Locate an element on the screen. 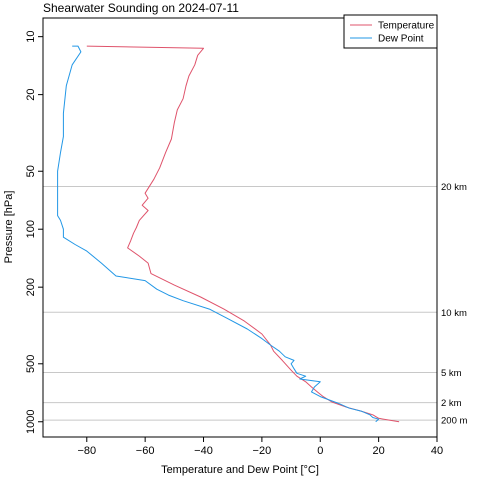  y-axis-label: Pressure [hPa] is located at coordinates (9, 227).